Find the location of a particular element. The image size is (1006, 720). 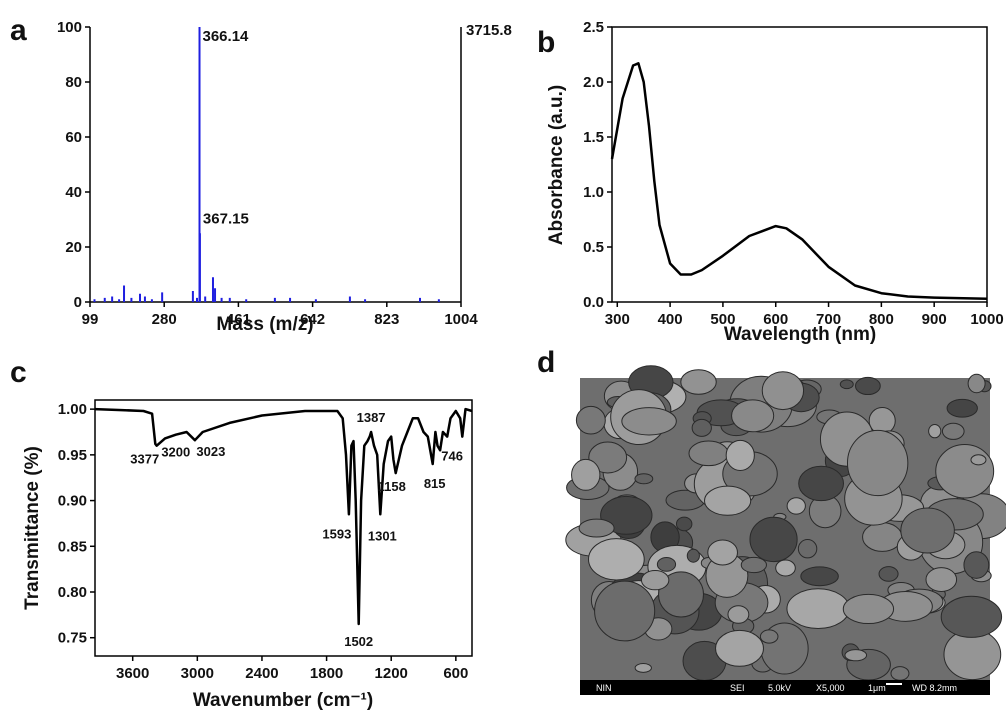

y-tick-label: 1.5 is located at coordinates (593, 137).